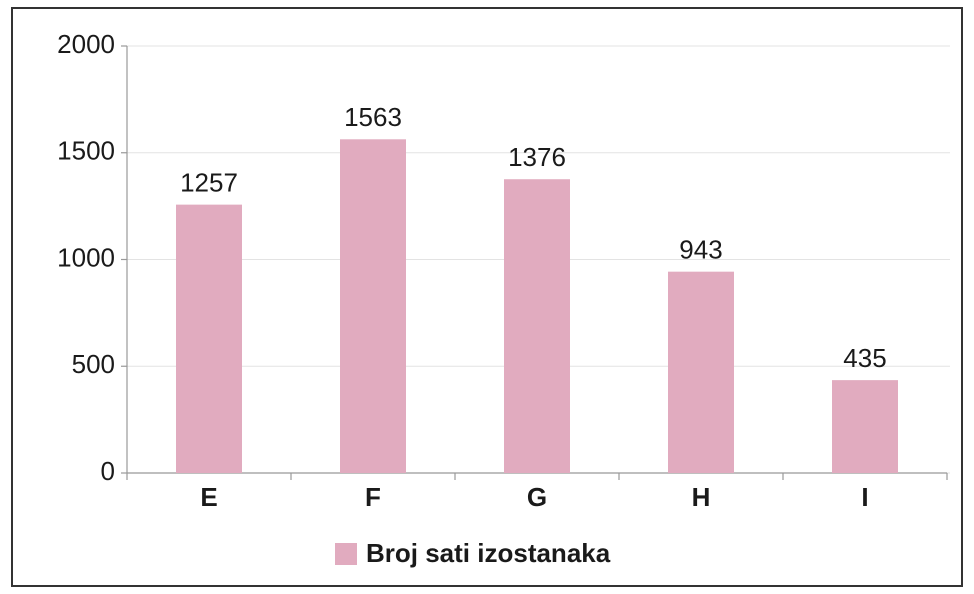 This screenshot has width=974, height=594. What do you see at coordinates (537, 157) in the screenshot?
I see `data-label: 1376` at bounding box center [537, 157].